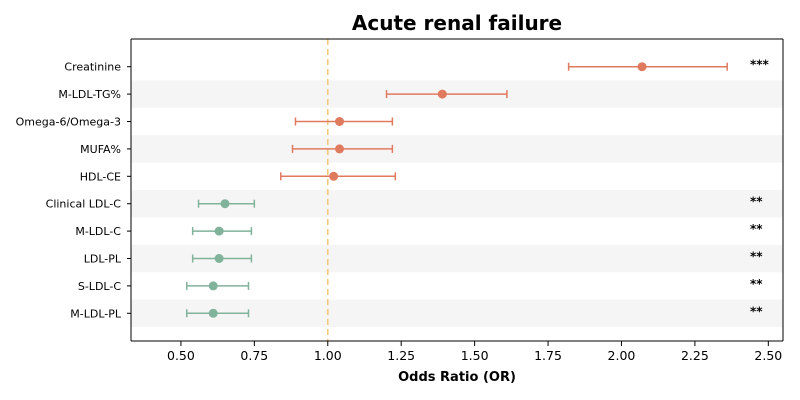 Image resolution: width=800 pixels, height=400 pixels. I want to click on significance-label: ***, so click(760, 65).